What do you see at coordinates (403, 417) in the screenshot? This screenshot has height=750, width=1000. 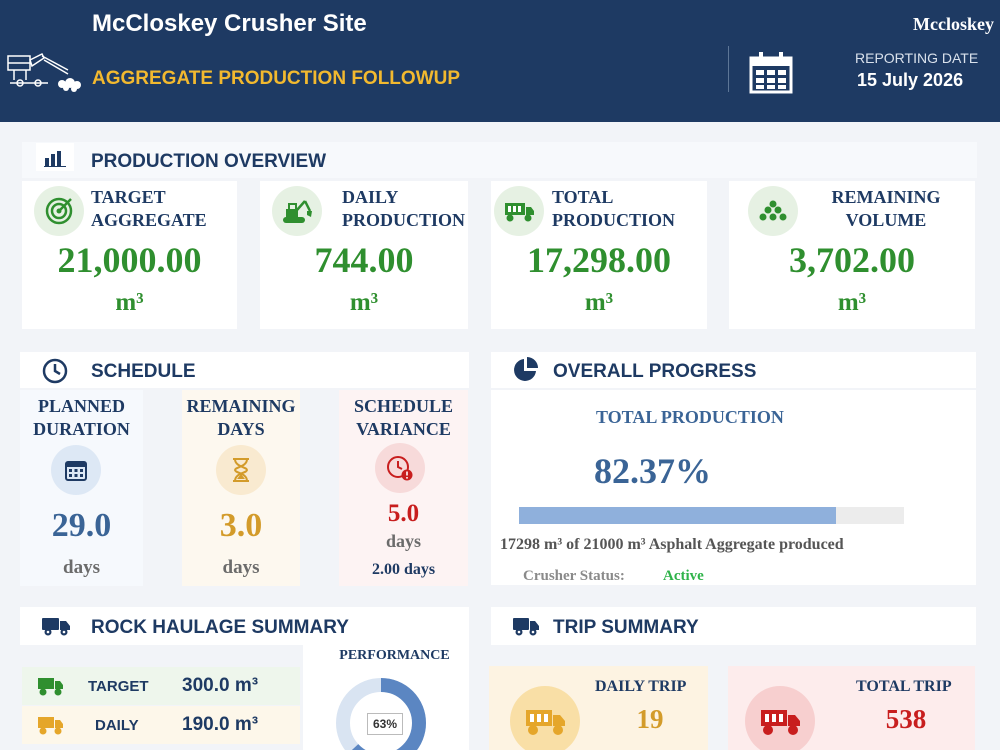 I see `schedule-label: SCHEDULE VARIANCE` at bounding box center [403, 417].